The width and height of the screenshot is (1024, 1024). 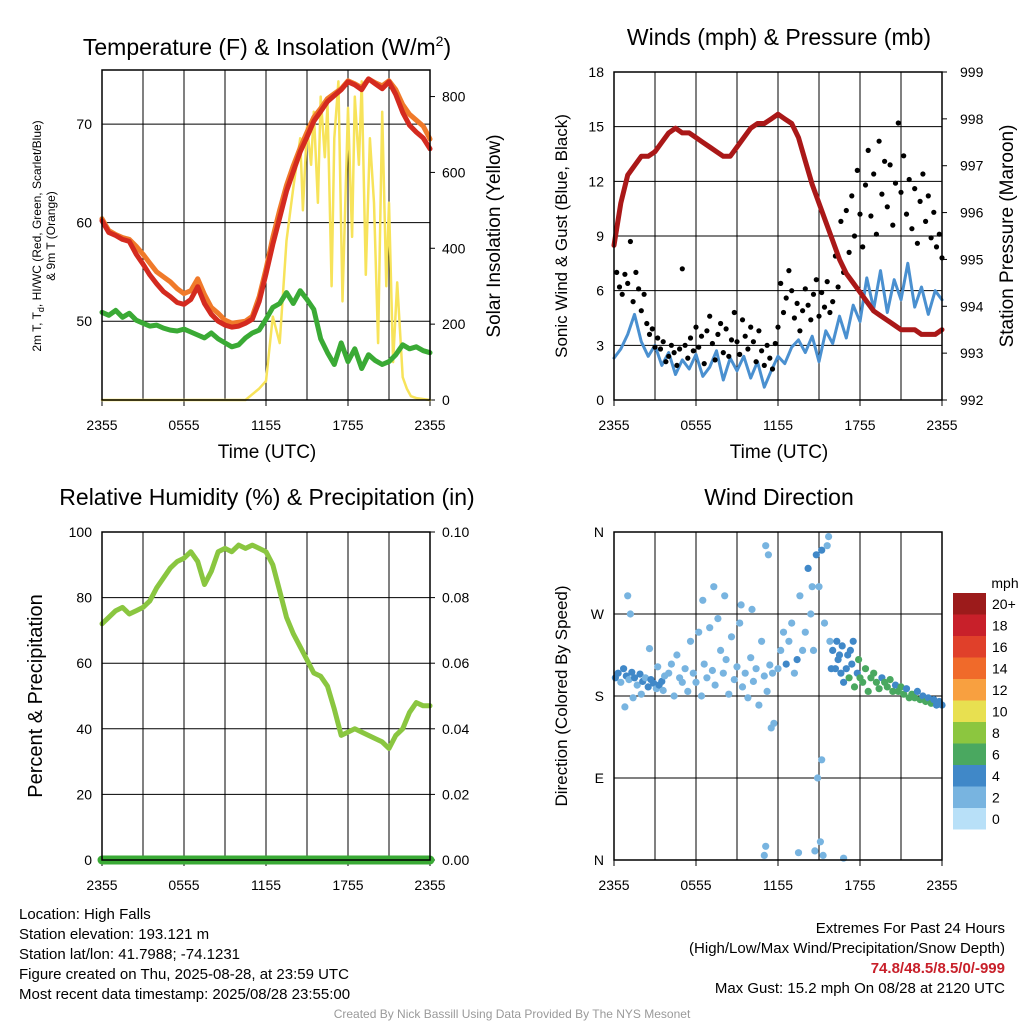 I want to click on extremes-title: Extremes For Past 24 Hours, so click(x=910, y=928).